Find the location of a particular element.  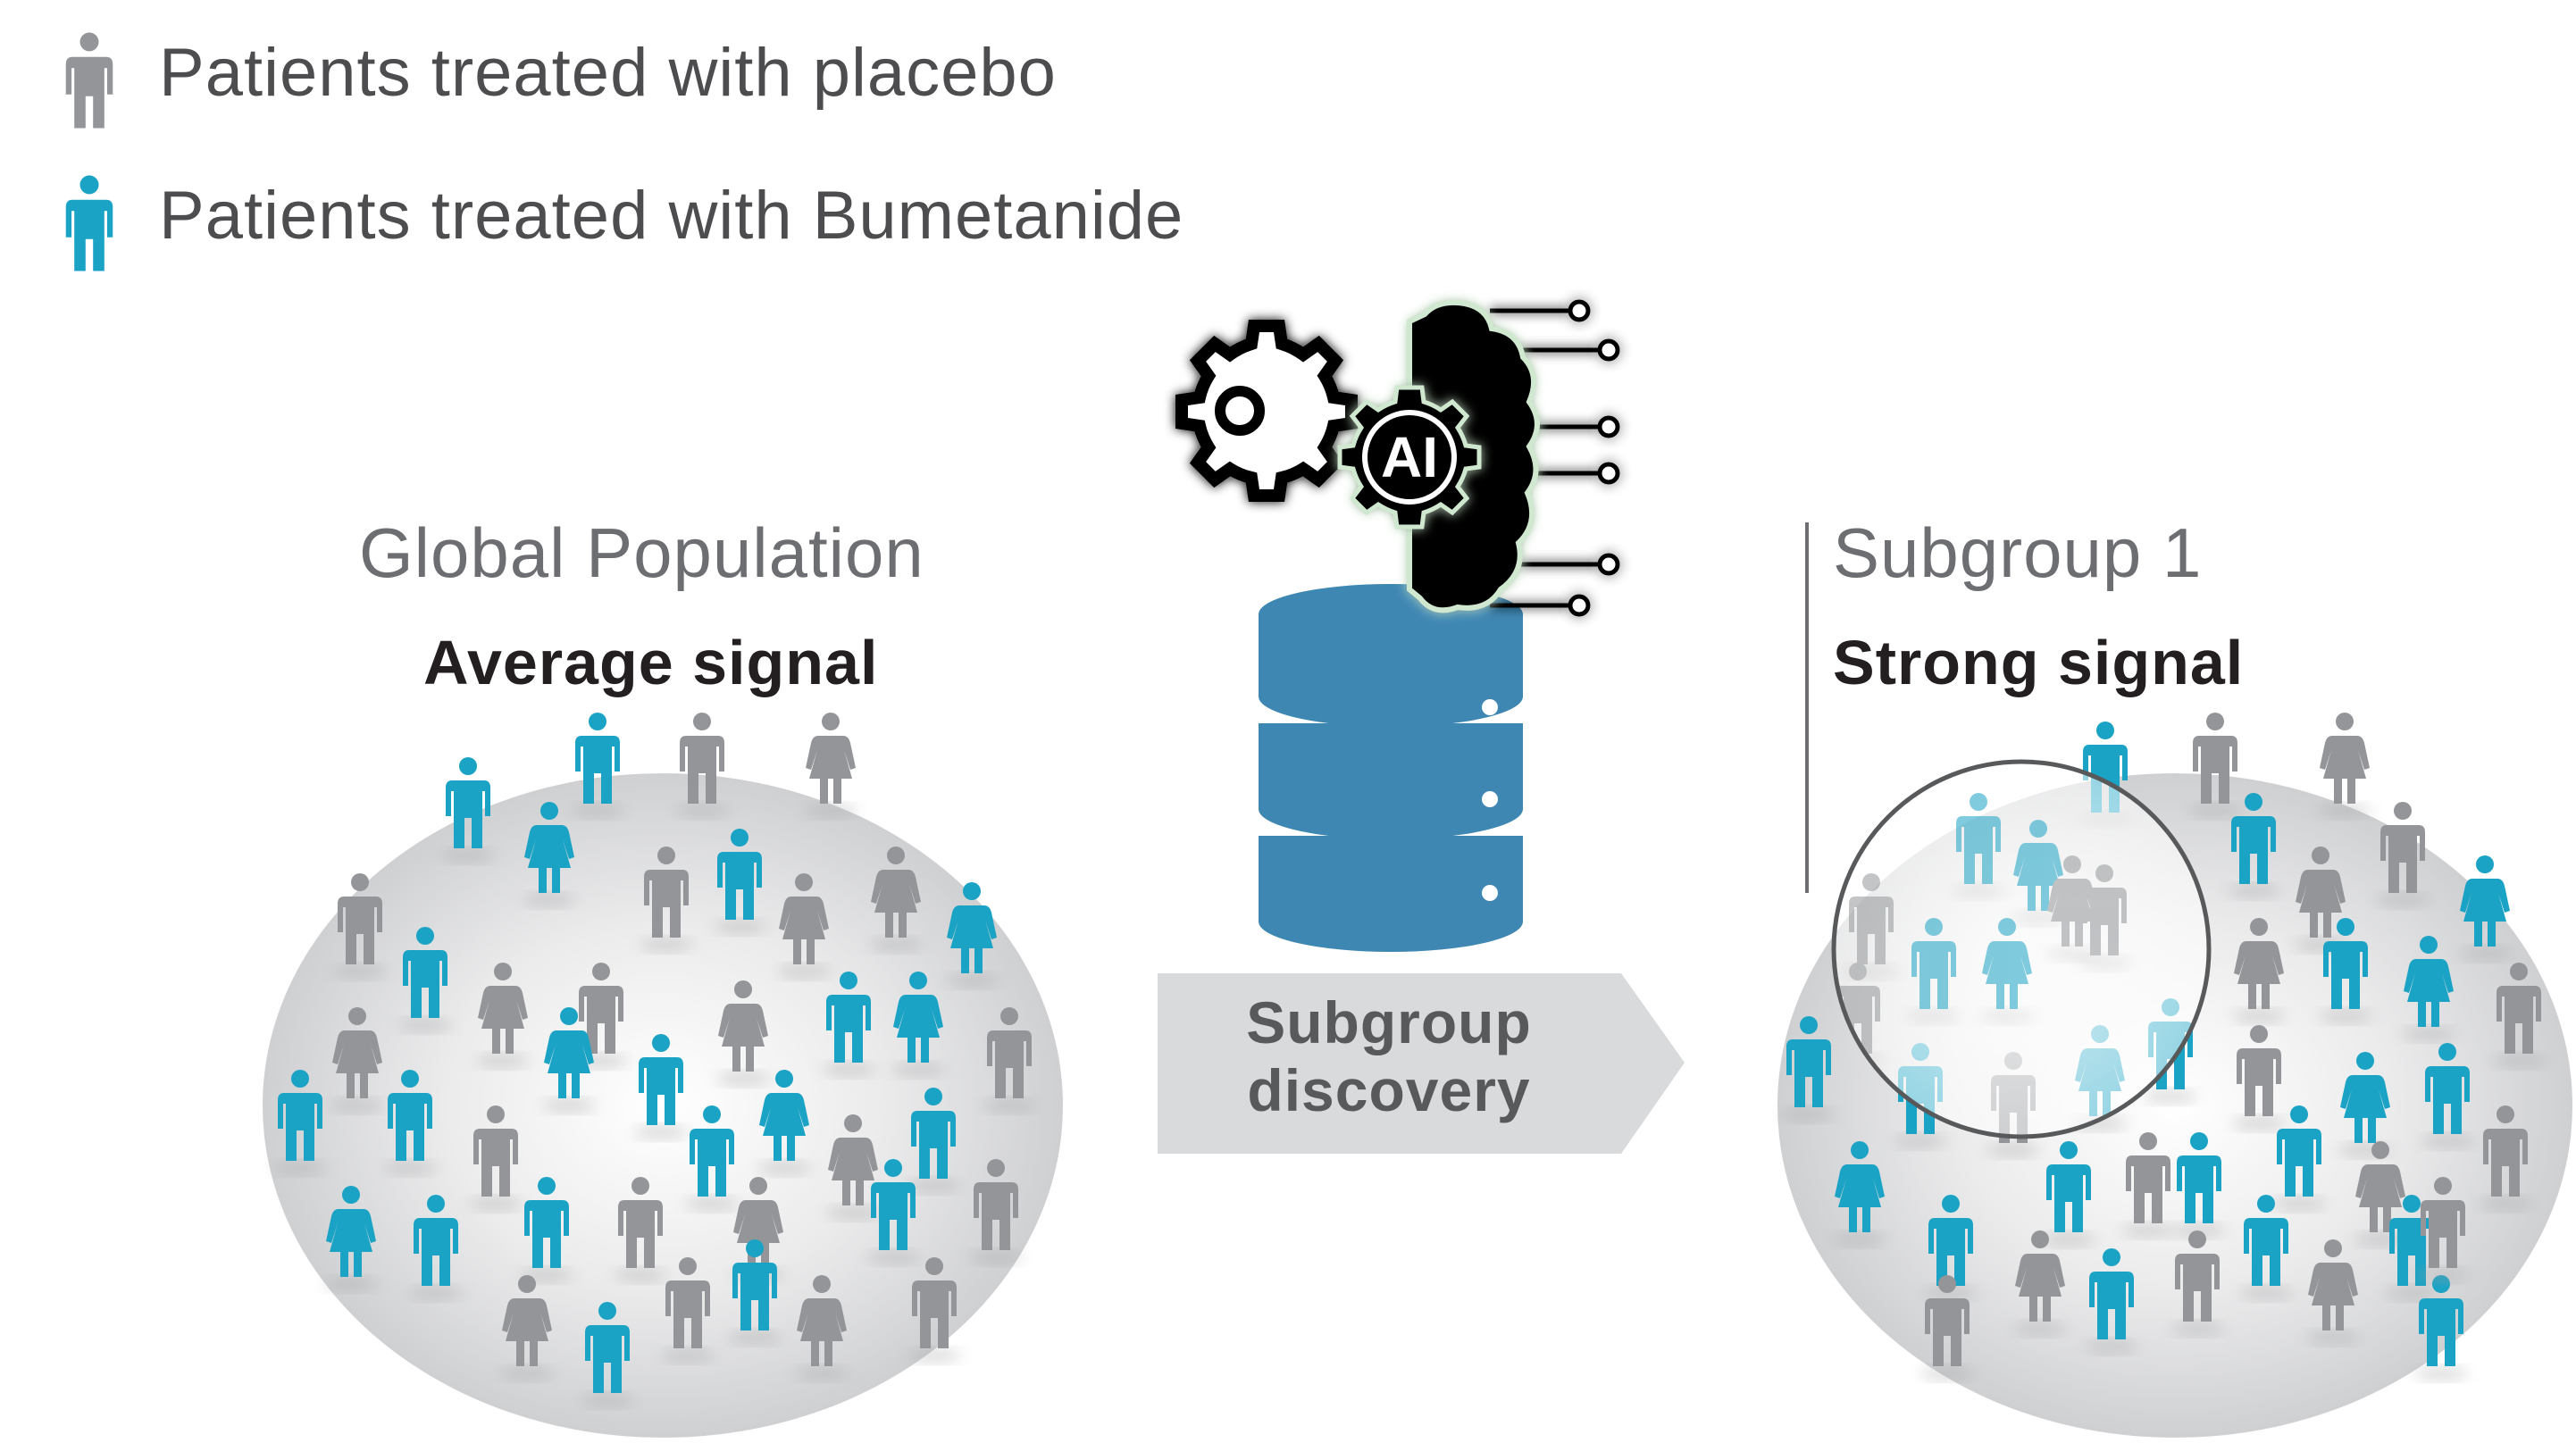

magnifier-lens is located at coordinates (2022, 949).